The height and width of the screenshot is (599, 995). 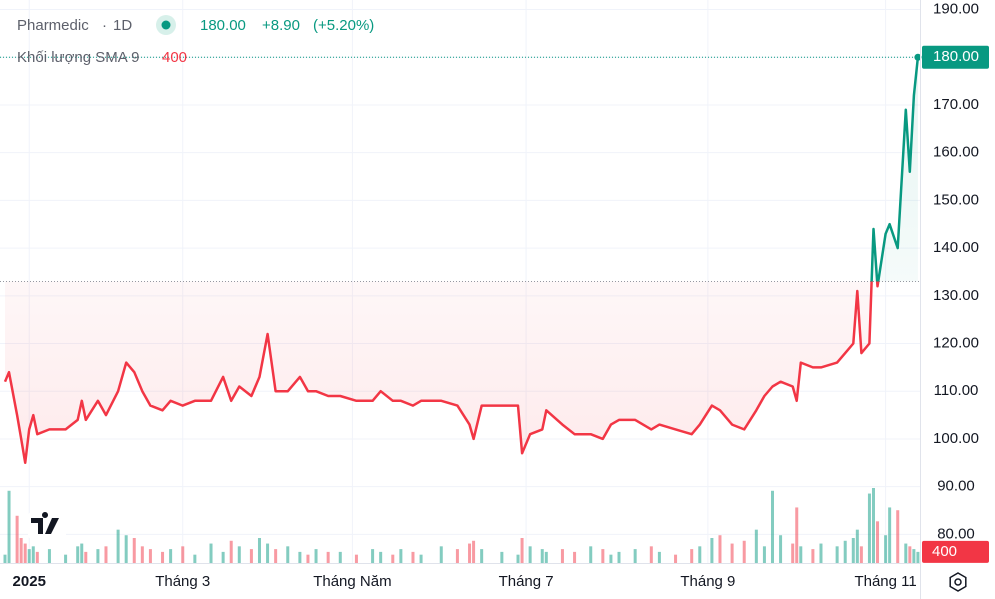 What do you see at coordinates (956, 390) in the screenshot?
I see `y-tick-label: 110.00` at bounding box center [956, 390].